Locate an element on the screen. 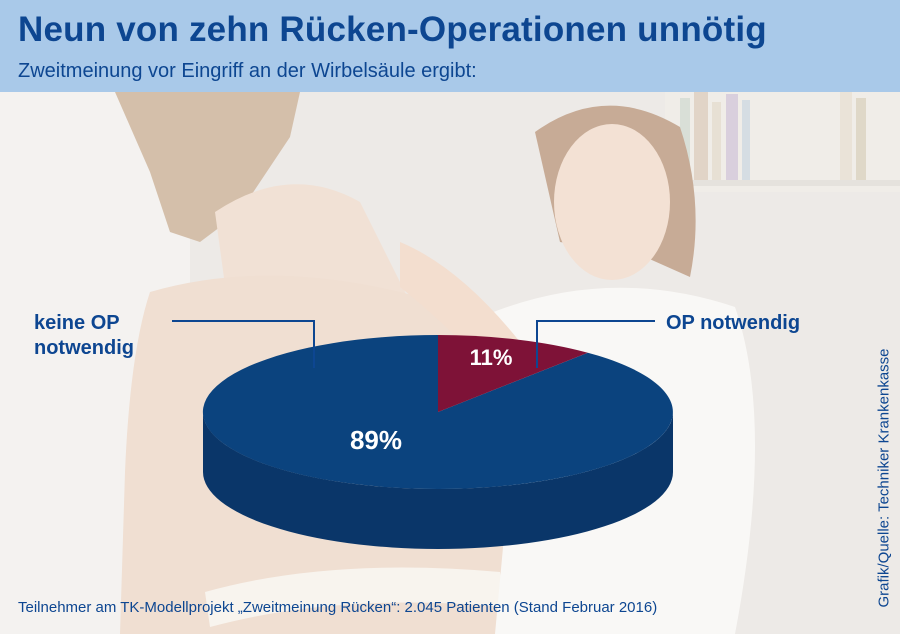 The image size is (900, 634). chart-title: Neun von zehn Rücken-Operationen unnötig is located at coordinates (392, 29).